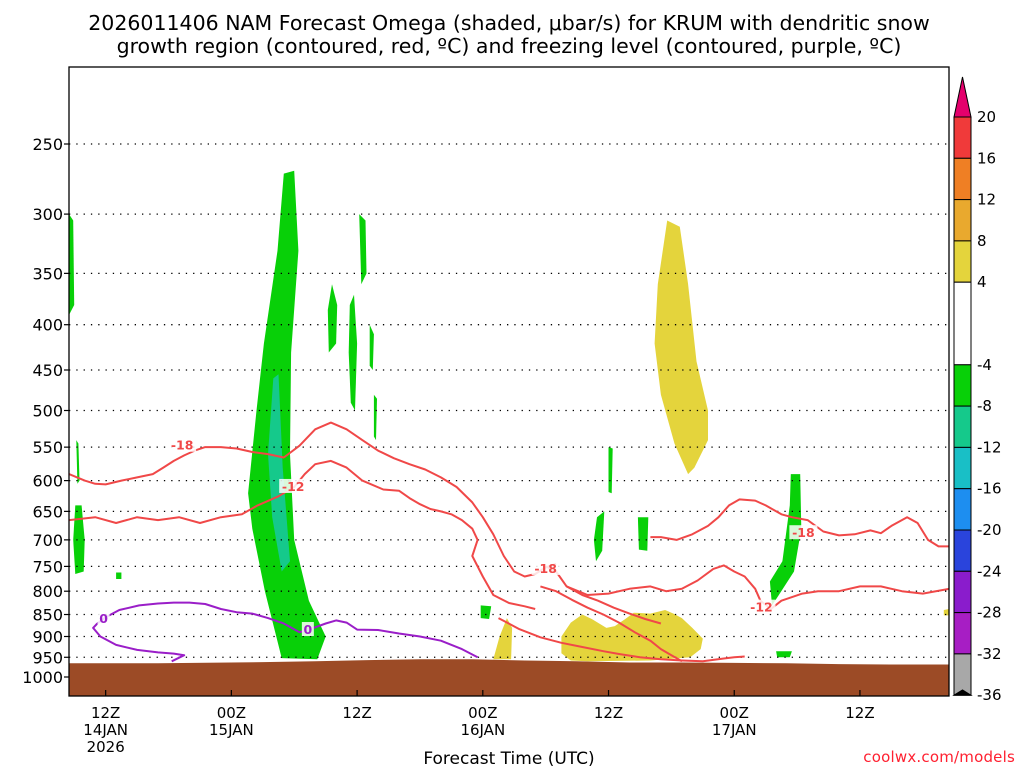 The height and width of the screenshot is (768, 1024). Describe the element at coordinates (105, 730) in the screenshot. I see `x-tick-label-0-1: 14JAN` at that location.